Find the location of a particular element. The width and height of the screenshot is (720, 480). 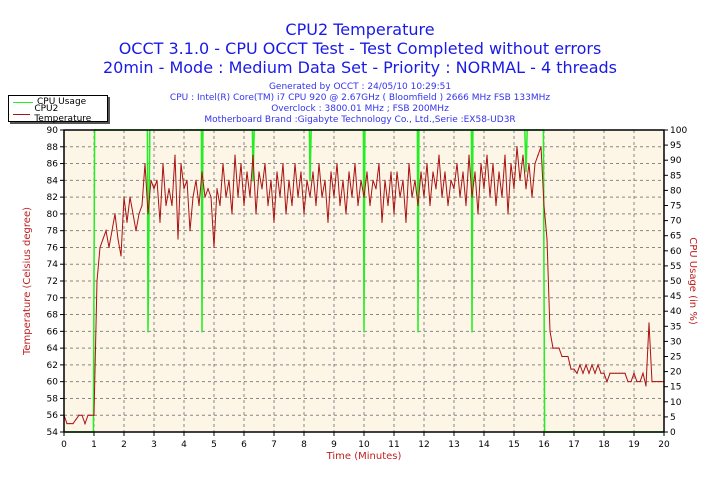

legend-label: CPU Usage is located at coordinates (62, 102).